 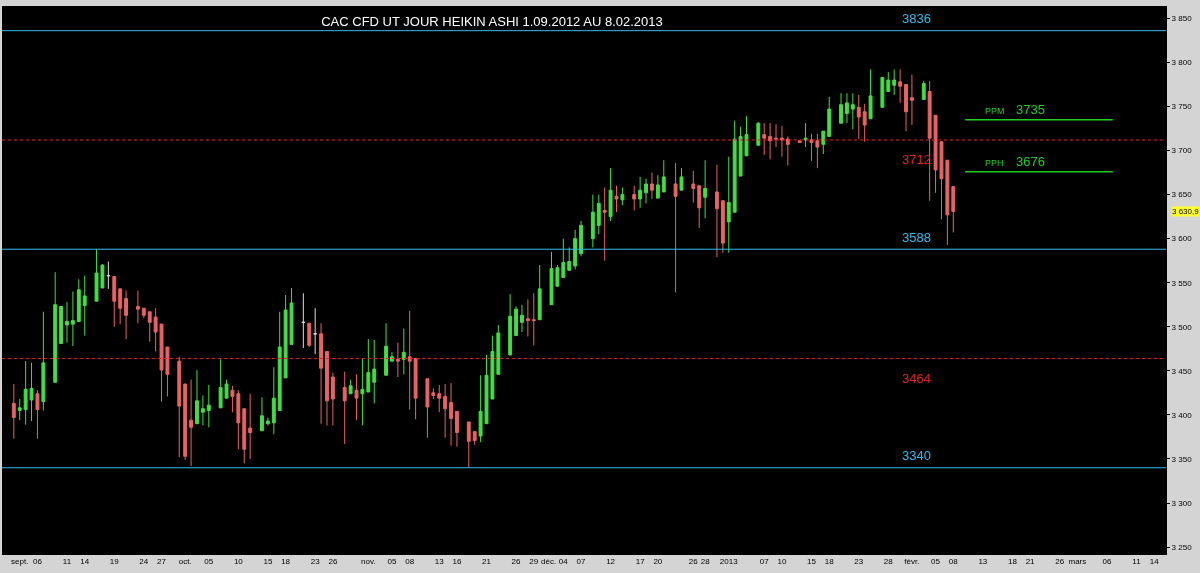 I want to click on ref-line-label: 3836, so click(x=916, y=18).